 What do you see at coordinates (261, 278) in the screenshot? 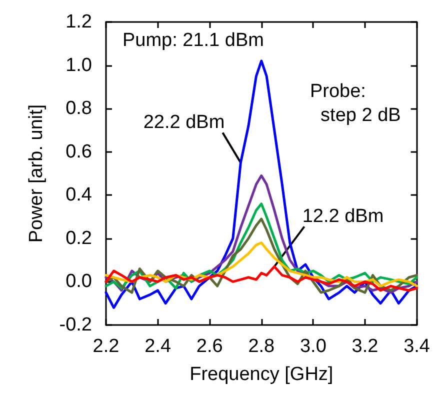
I see `line-series` at bounding box center [261, 278].